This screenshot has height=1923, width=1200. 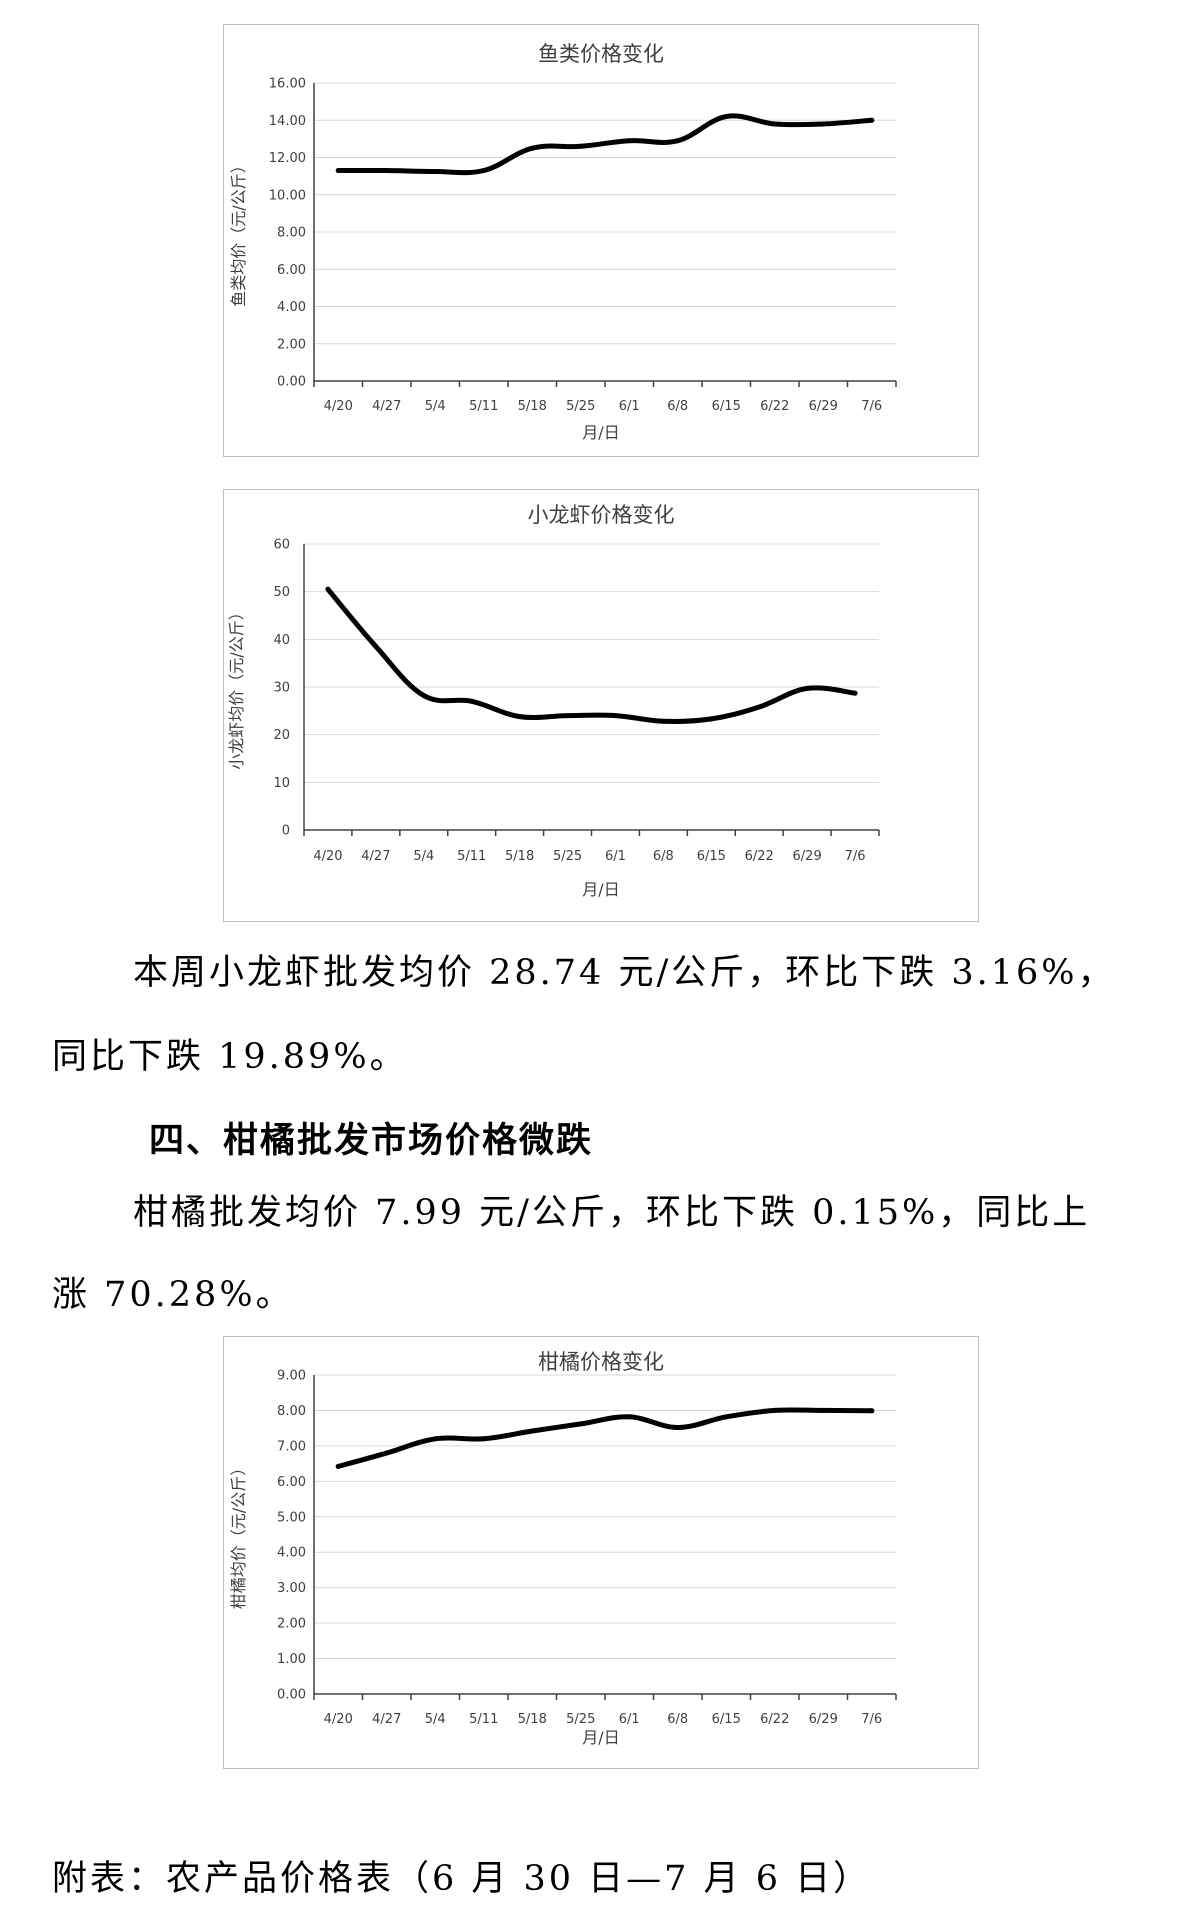 What do you see at coordinates (483, 406) in the screenshot?
I see `fish-x-tick-label: 5/11` at bounding box center [483, 406].